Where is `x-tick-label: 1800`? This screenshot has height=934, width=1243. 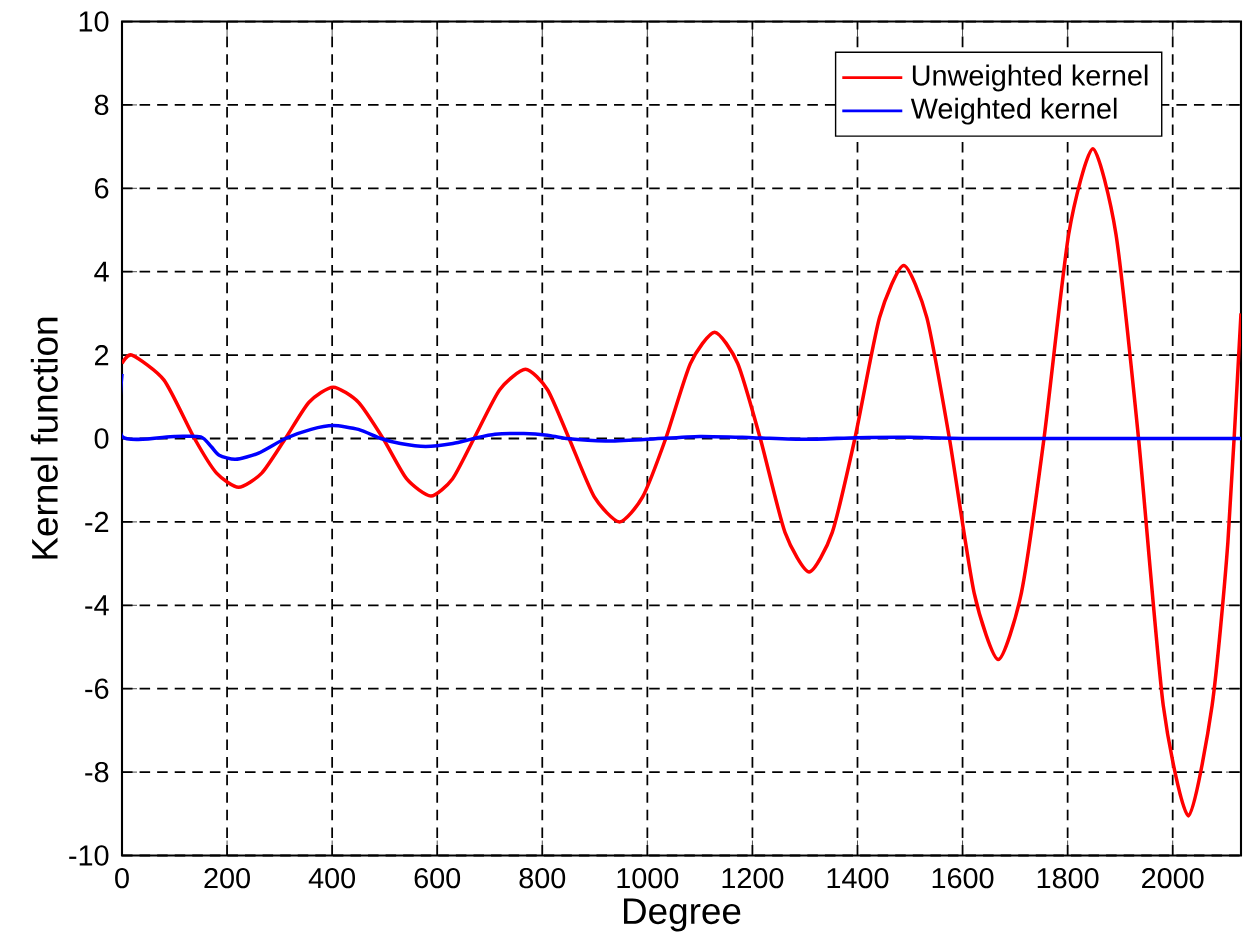 x-tick-label: 1800 is located at coordinates (1068, 878).